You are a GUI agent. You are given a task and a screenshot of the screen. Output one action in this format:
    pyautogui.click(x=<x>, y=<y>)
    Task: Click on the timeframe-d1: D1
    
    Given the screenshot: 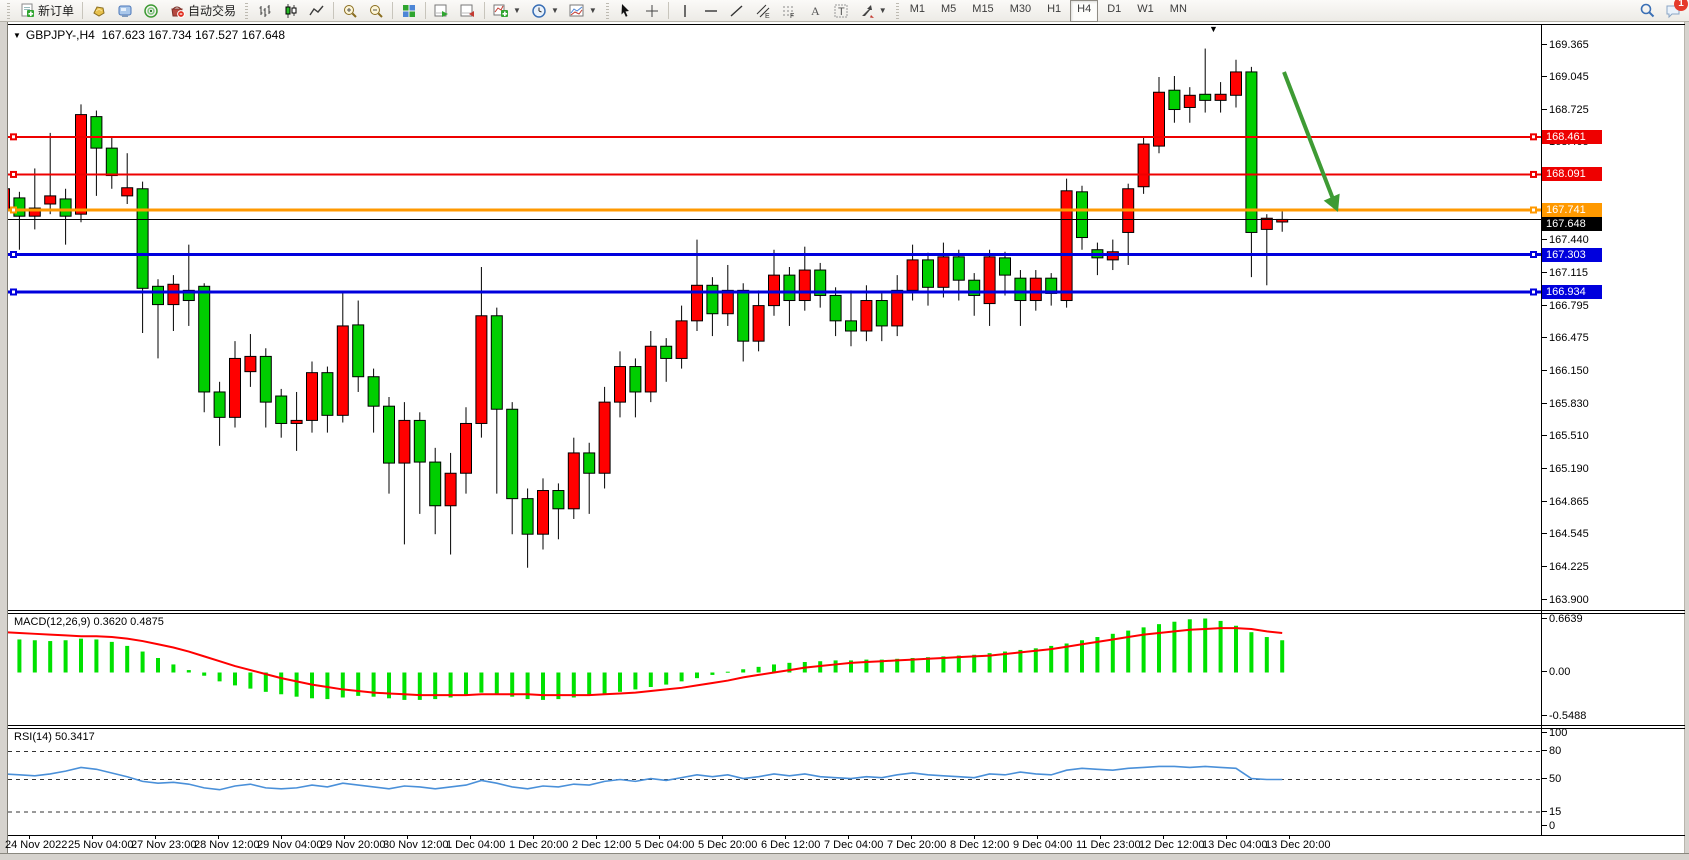 What is the action you would take?
    pyautogui.click(x=1114, y=8)
    